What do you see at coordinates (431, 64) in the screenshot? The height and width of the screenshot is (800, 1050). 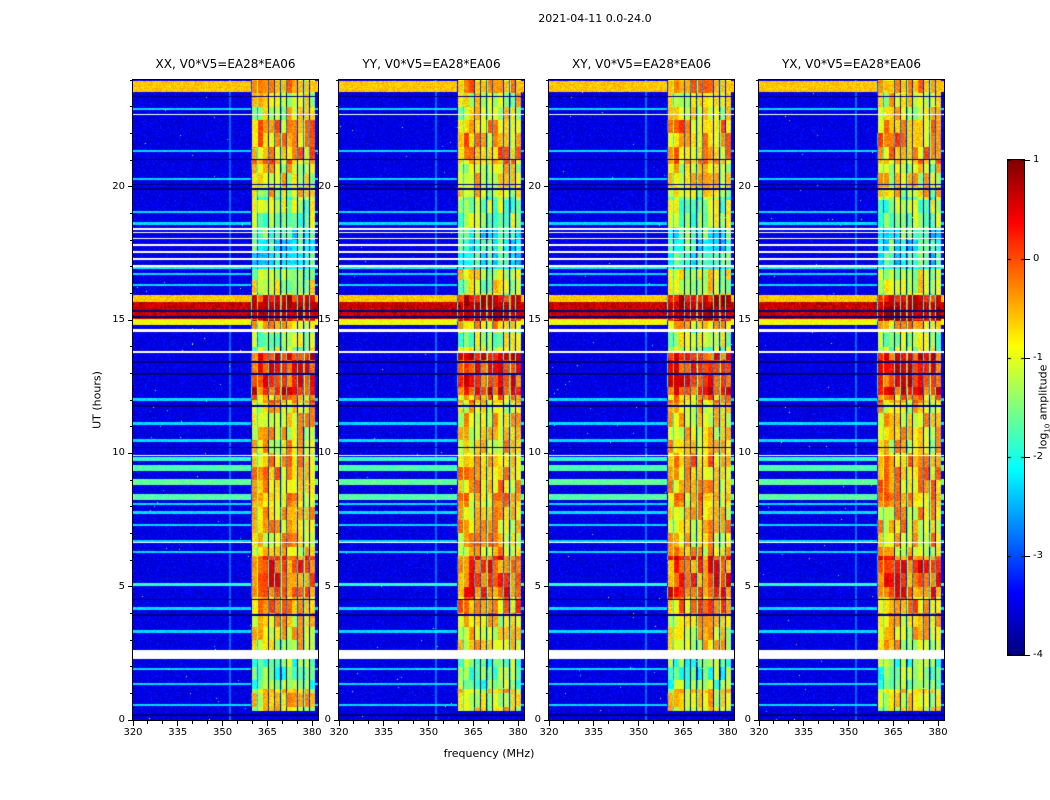 I see `panel-title-yy: YY, V0*V5=EA28*EA06` at bounding box center [431, 64].